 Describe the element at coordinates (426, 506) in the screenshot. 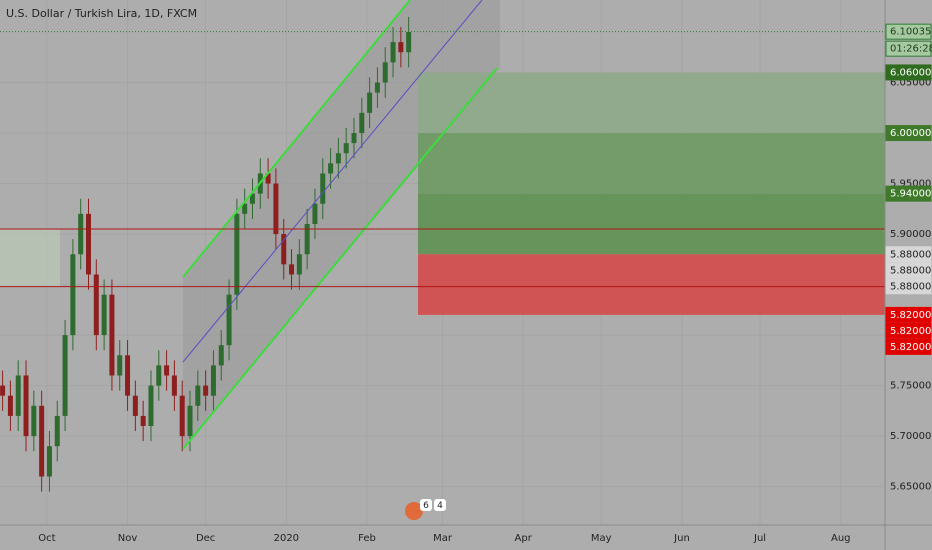

I see `event-badge: 6` at that location.